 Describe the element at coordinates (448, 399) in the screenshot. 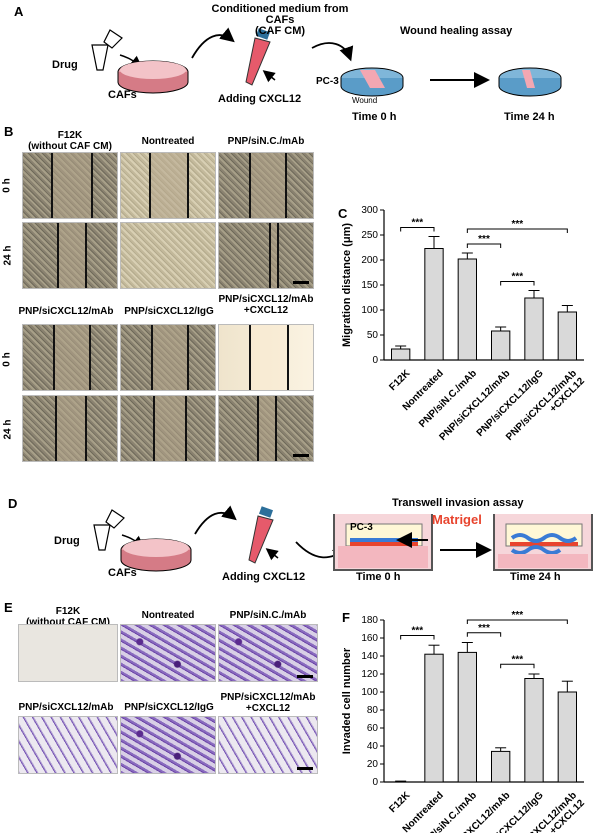

I see `x-tick-label: PNP/siN.C./mAb` at that location.